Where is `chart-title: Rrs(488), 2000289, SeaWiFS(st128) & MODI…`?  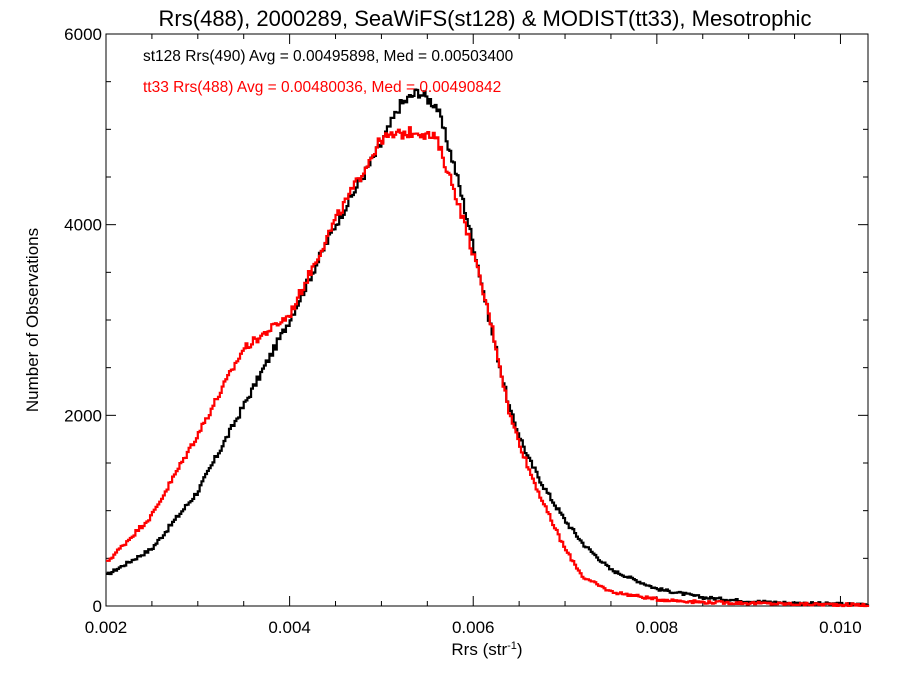 chart-title: Rrs(488), 2000289, SeaWiFS(st128) & MODI… is located at coordinates (485, 18).